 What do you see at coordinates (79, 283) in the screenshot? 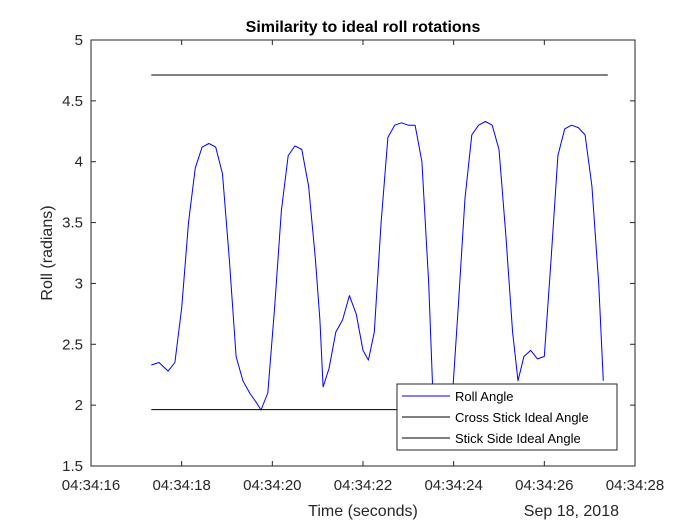
I see `y-tick-label: 3` at bounding box center [79, 283].